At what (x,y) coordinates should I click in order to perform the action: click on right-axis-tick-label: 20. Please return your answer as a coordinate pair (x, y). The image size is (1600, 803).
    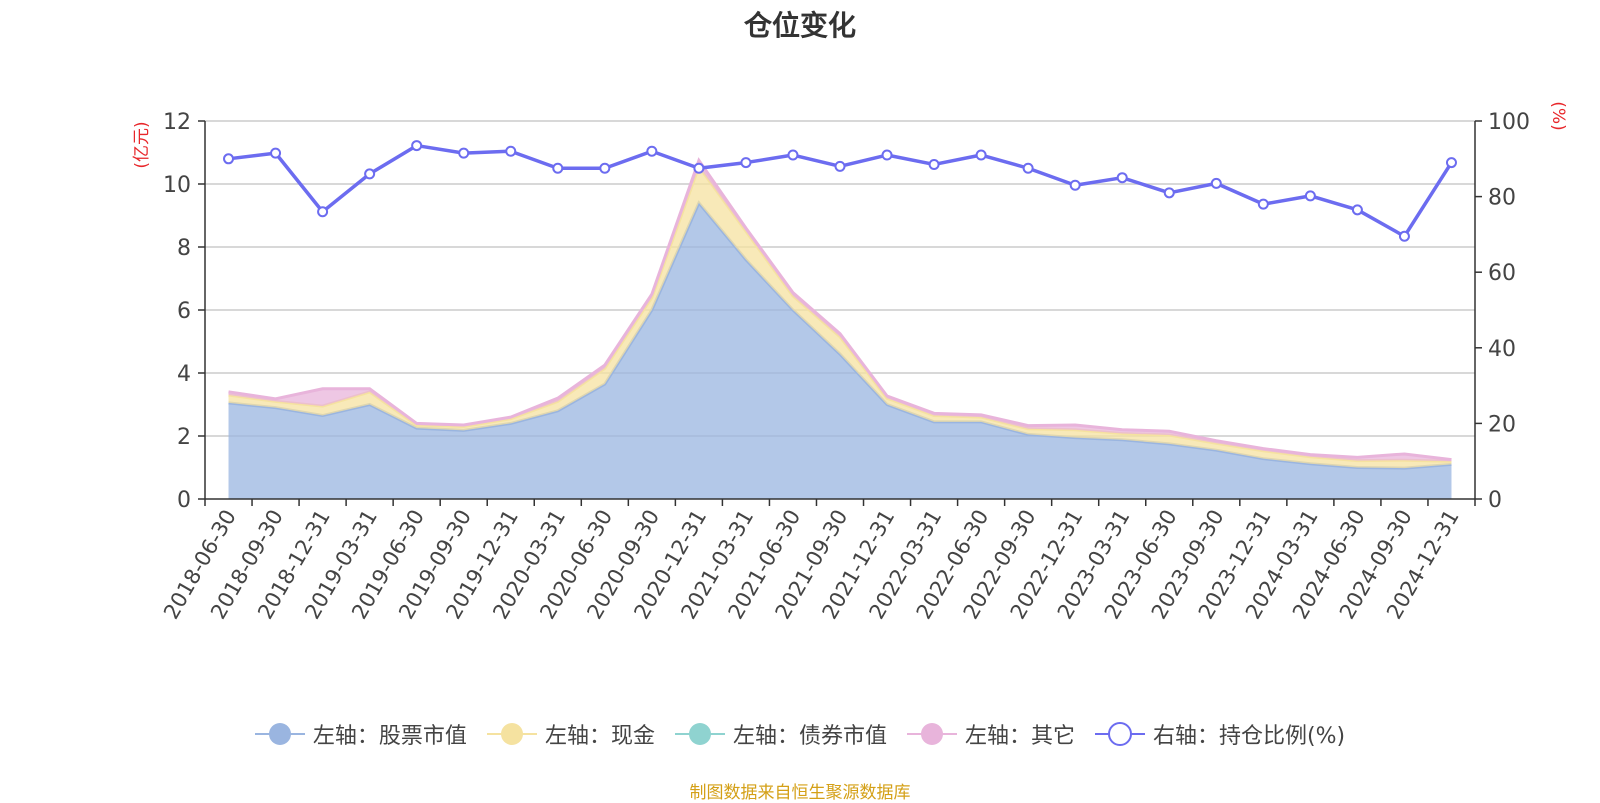
    Looking at the image, I should click on (1502, 424).